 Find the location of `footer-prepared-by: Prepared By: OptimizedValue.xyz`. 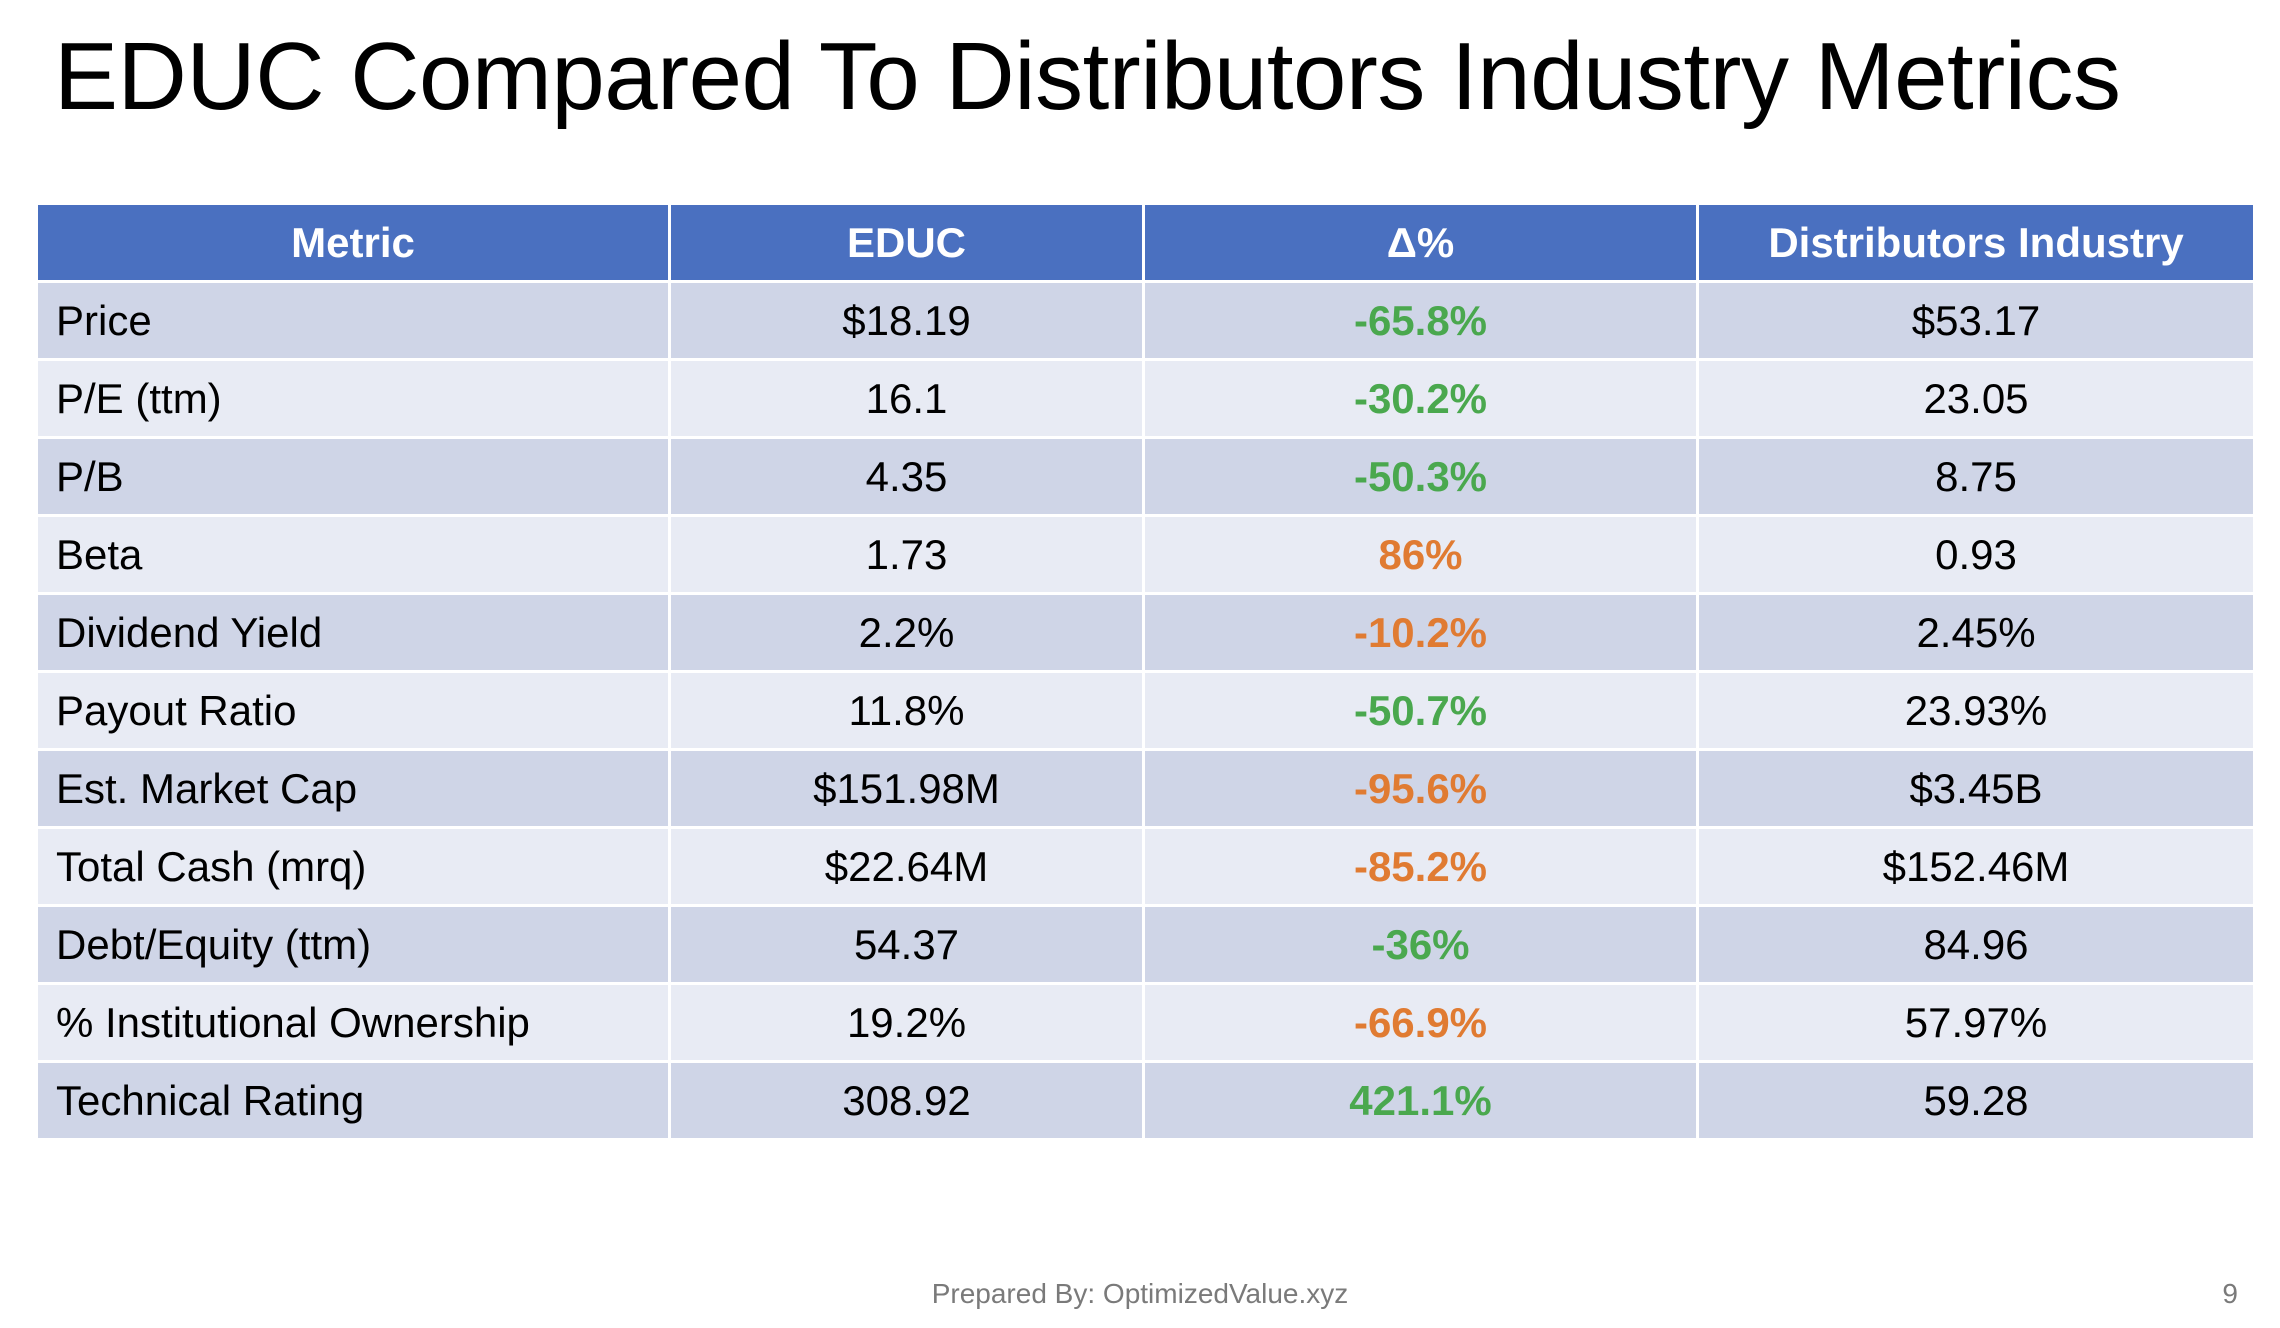

footer-prepared-by: Prepared By: OptimizedValue.xyz is located at coordinates (1140, 1293).